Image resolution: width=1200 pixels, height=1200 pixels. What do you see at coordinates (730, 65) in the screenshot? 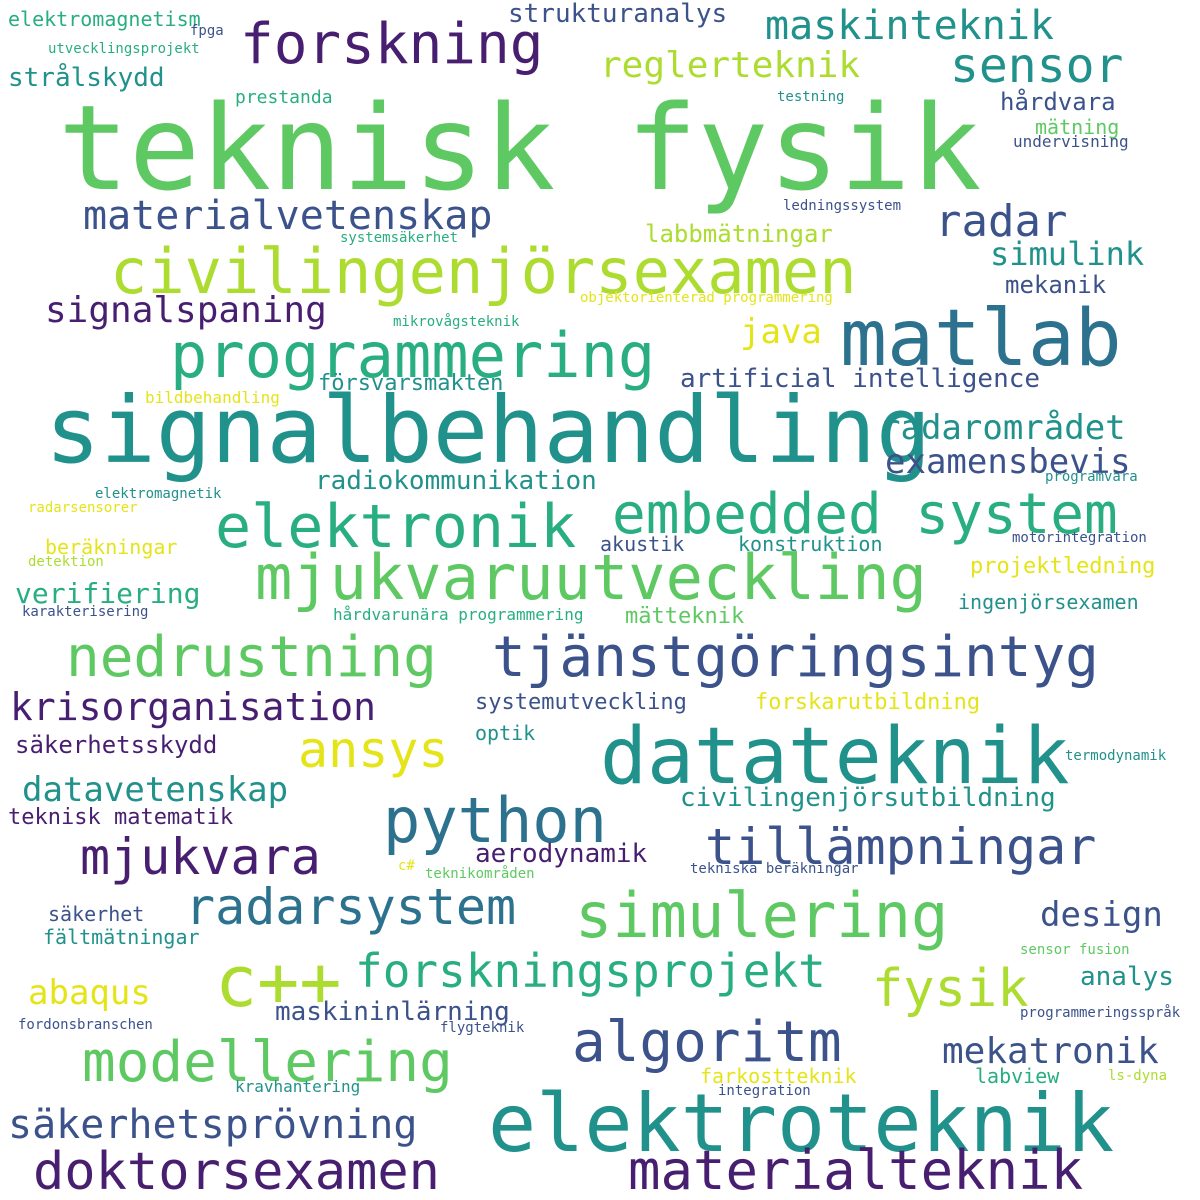
I see `word-reglerteknik: reglerteknik` at bounding box center [730, 65].